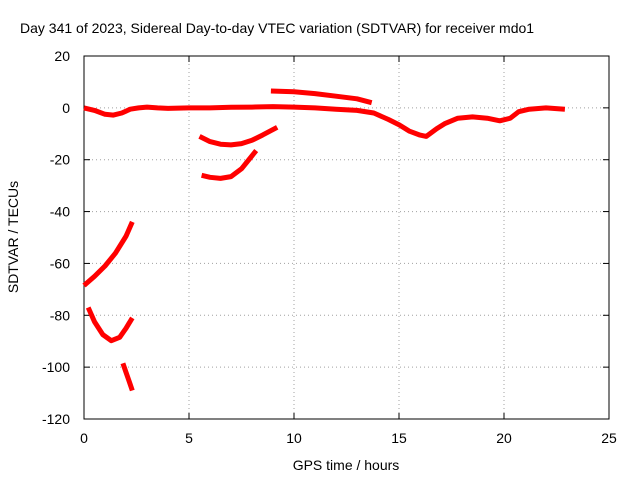  I want to click on series-main, so click(324, 121).